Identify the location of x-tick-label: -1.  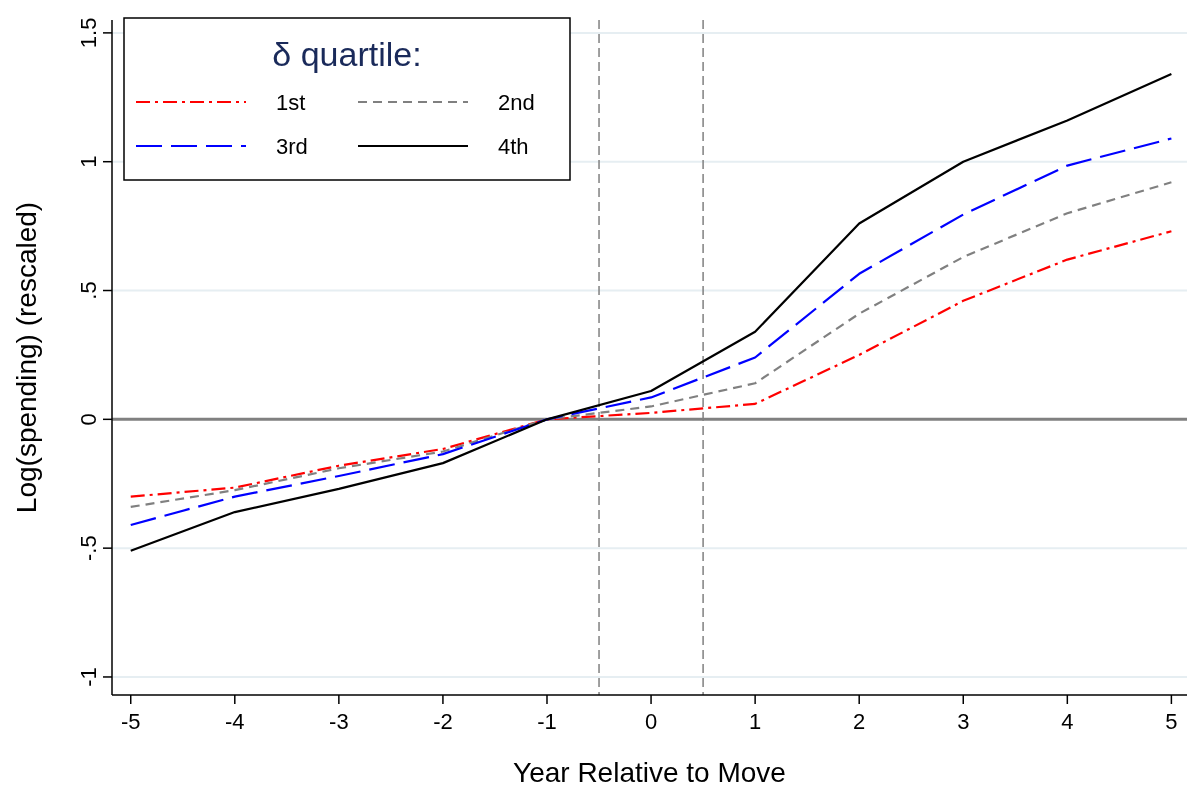
(547, 721).